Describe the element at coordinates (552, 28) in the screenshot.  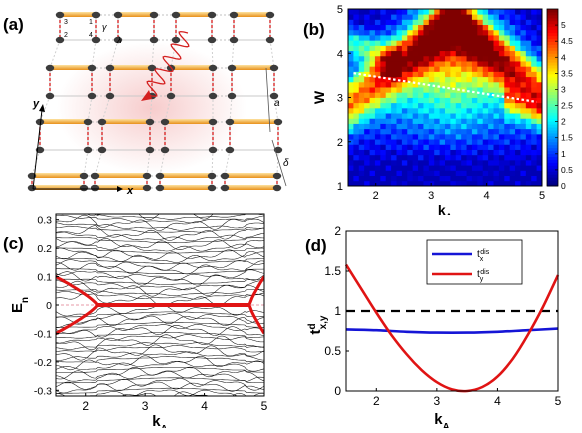
I see `colorbar-segment` at that location.